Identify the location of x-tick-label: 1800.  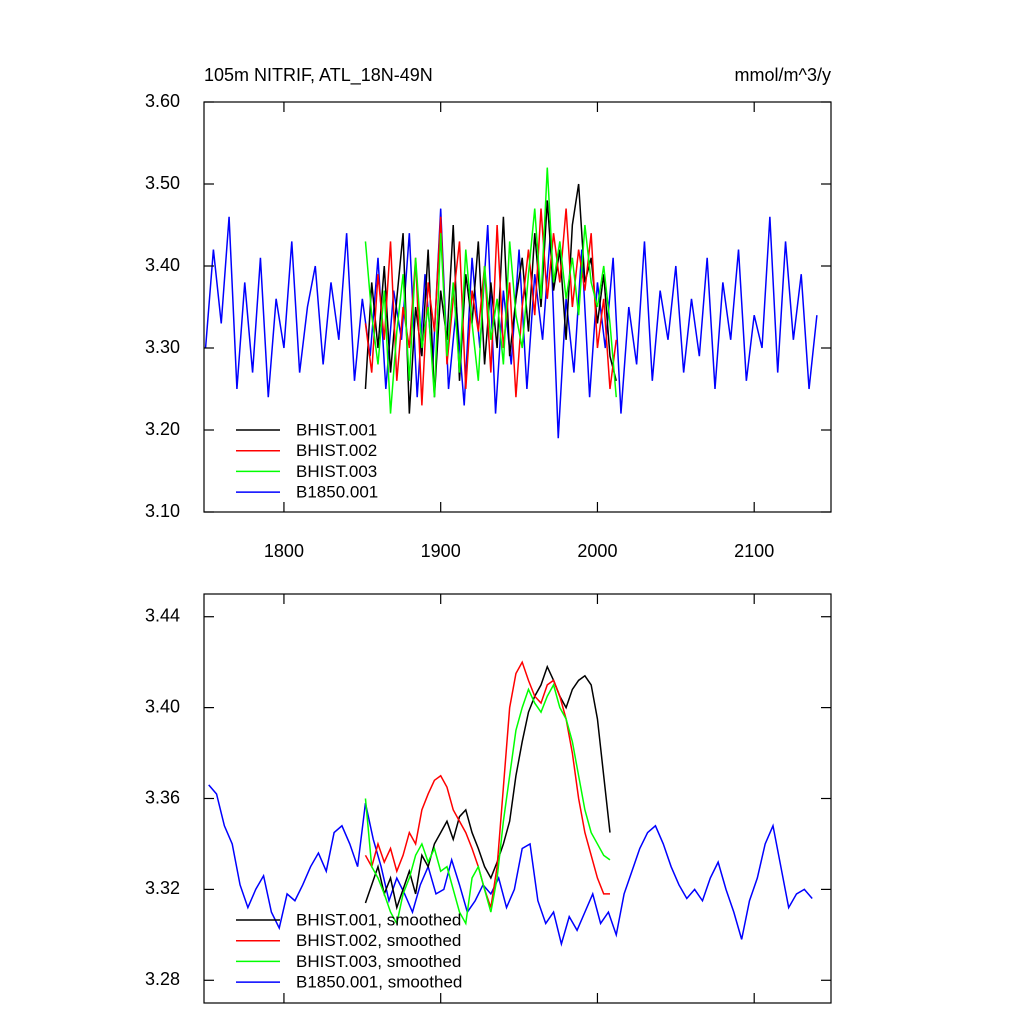
(284, 551).